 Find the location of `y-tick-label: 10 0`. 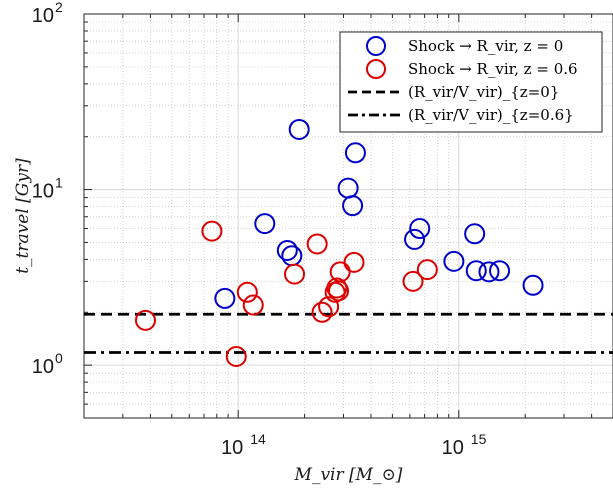

y-tick-label: 10 0 is located at coordinates (47, 364).